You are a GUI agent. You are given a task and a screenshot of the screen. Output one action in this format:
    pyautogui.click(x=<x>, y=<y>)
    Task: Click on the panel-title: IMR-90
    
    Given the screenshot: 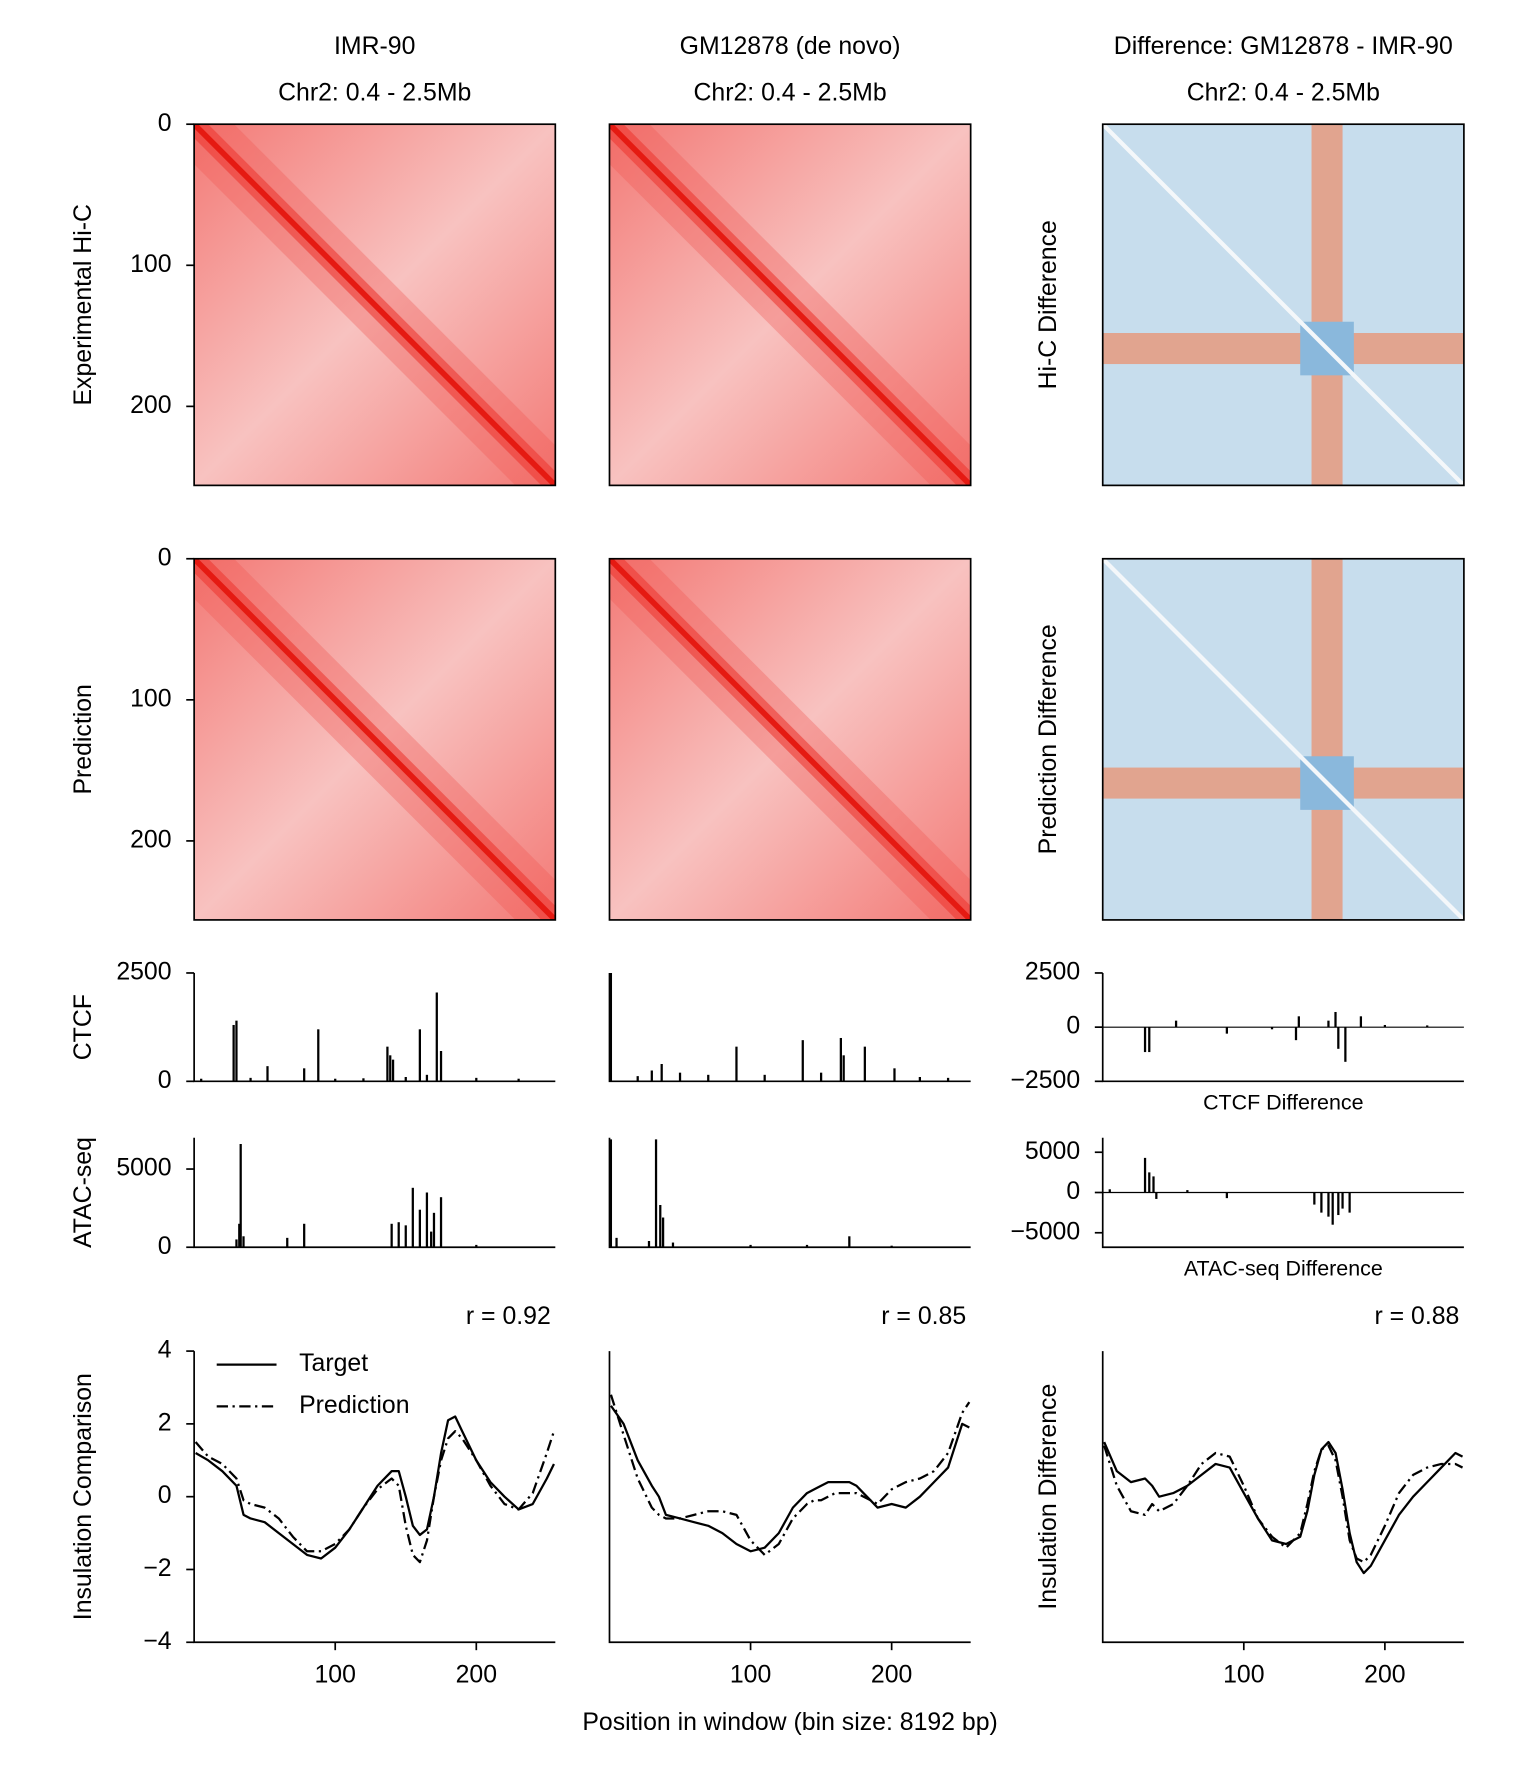 What is the action you would take?
    pyautogui.click(x=374, y=46)
    